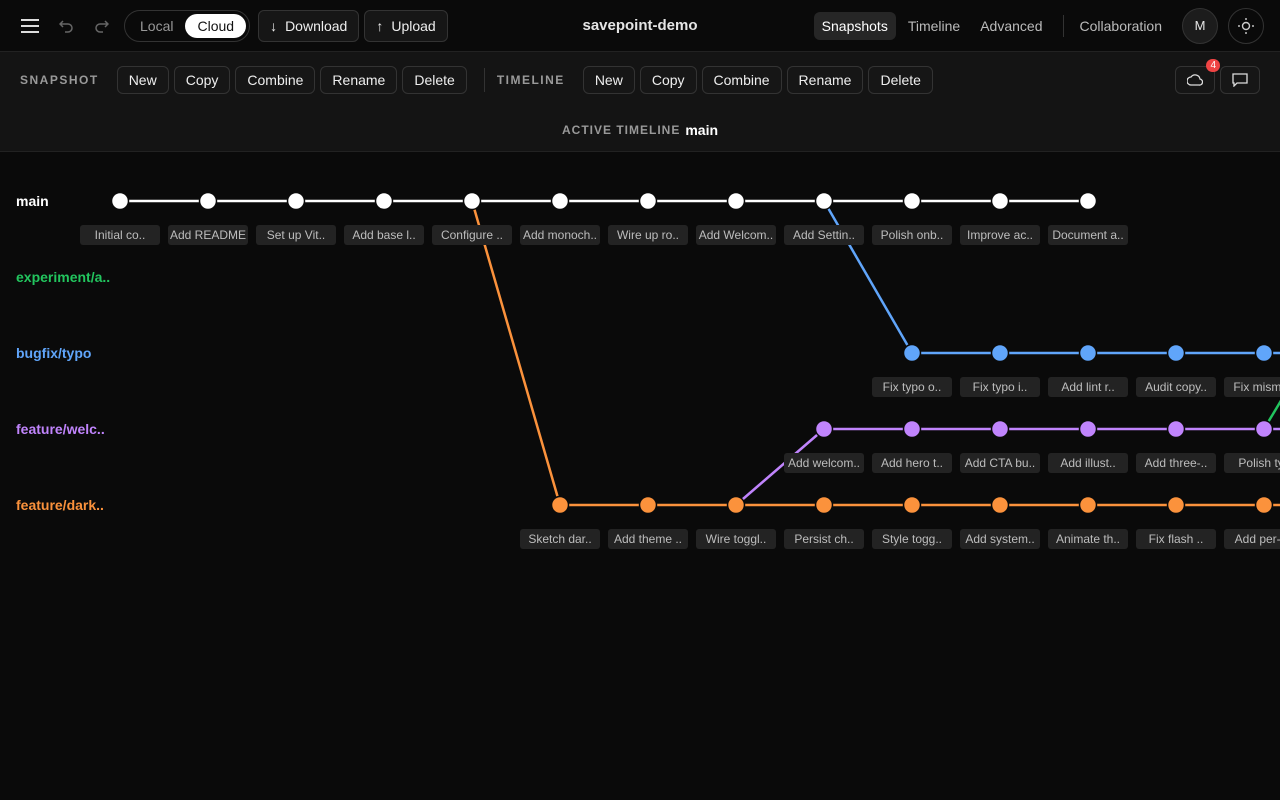  I want to click on snapshot-label: Fix typo o.., so click(912, 387).